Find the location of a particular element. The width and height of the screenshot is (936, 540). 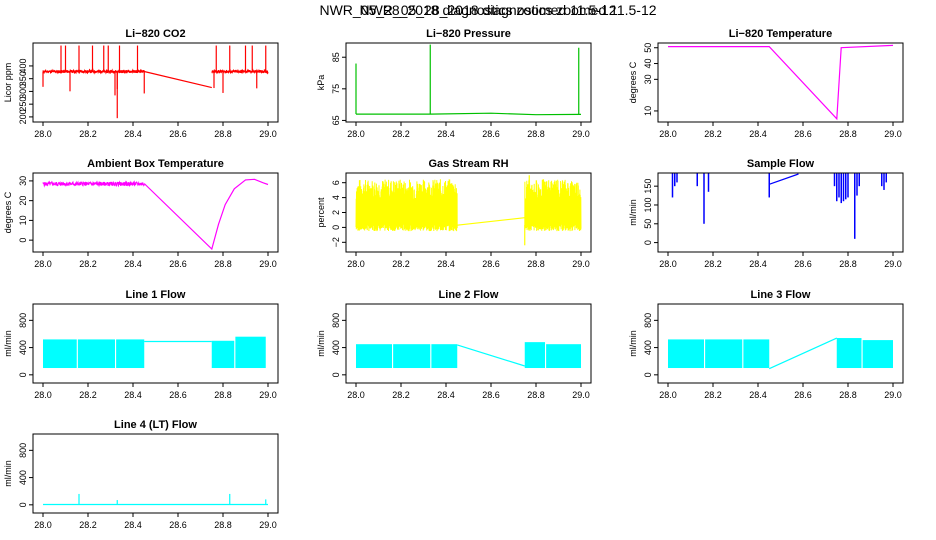

y-axis-label: percent is located at coordinates (321, 212).